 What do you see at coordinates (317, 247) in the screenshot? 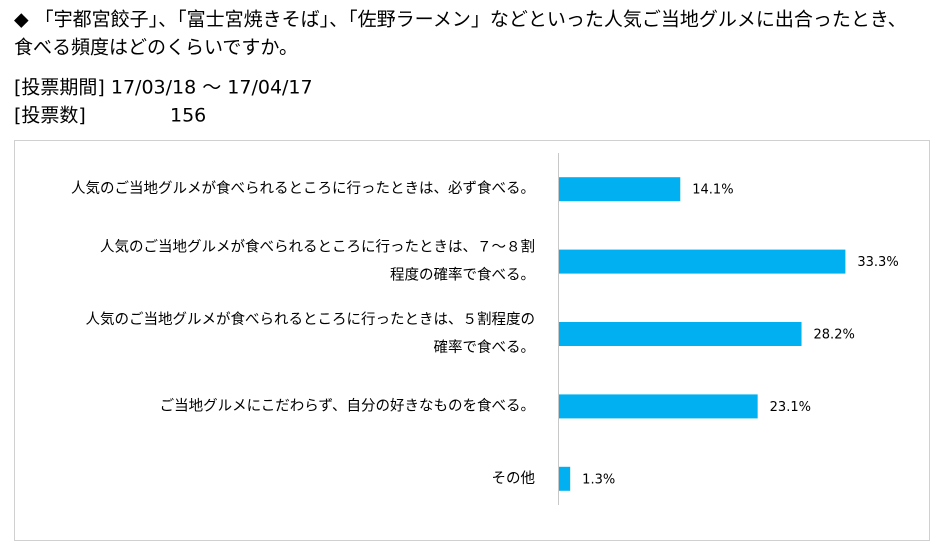
I see `category-label: 人気のご当地グルメが食べられるところに行ったときは、７～８割` at bounding box center [317, 247].